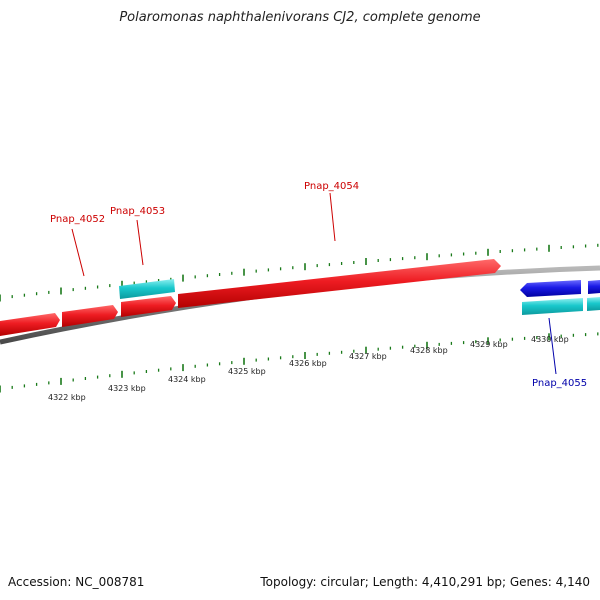 The image size is (600, 600). I want to click on scale-label: 4327 kbp, so click(368, 356).